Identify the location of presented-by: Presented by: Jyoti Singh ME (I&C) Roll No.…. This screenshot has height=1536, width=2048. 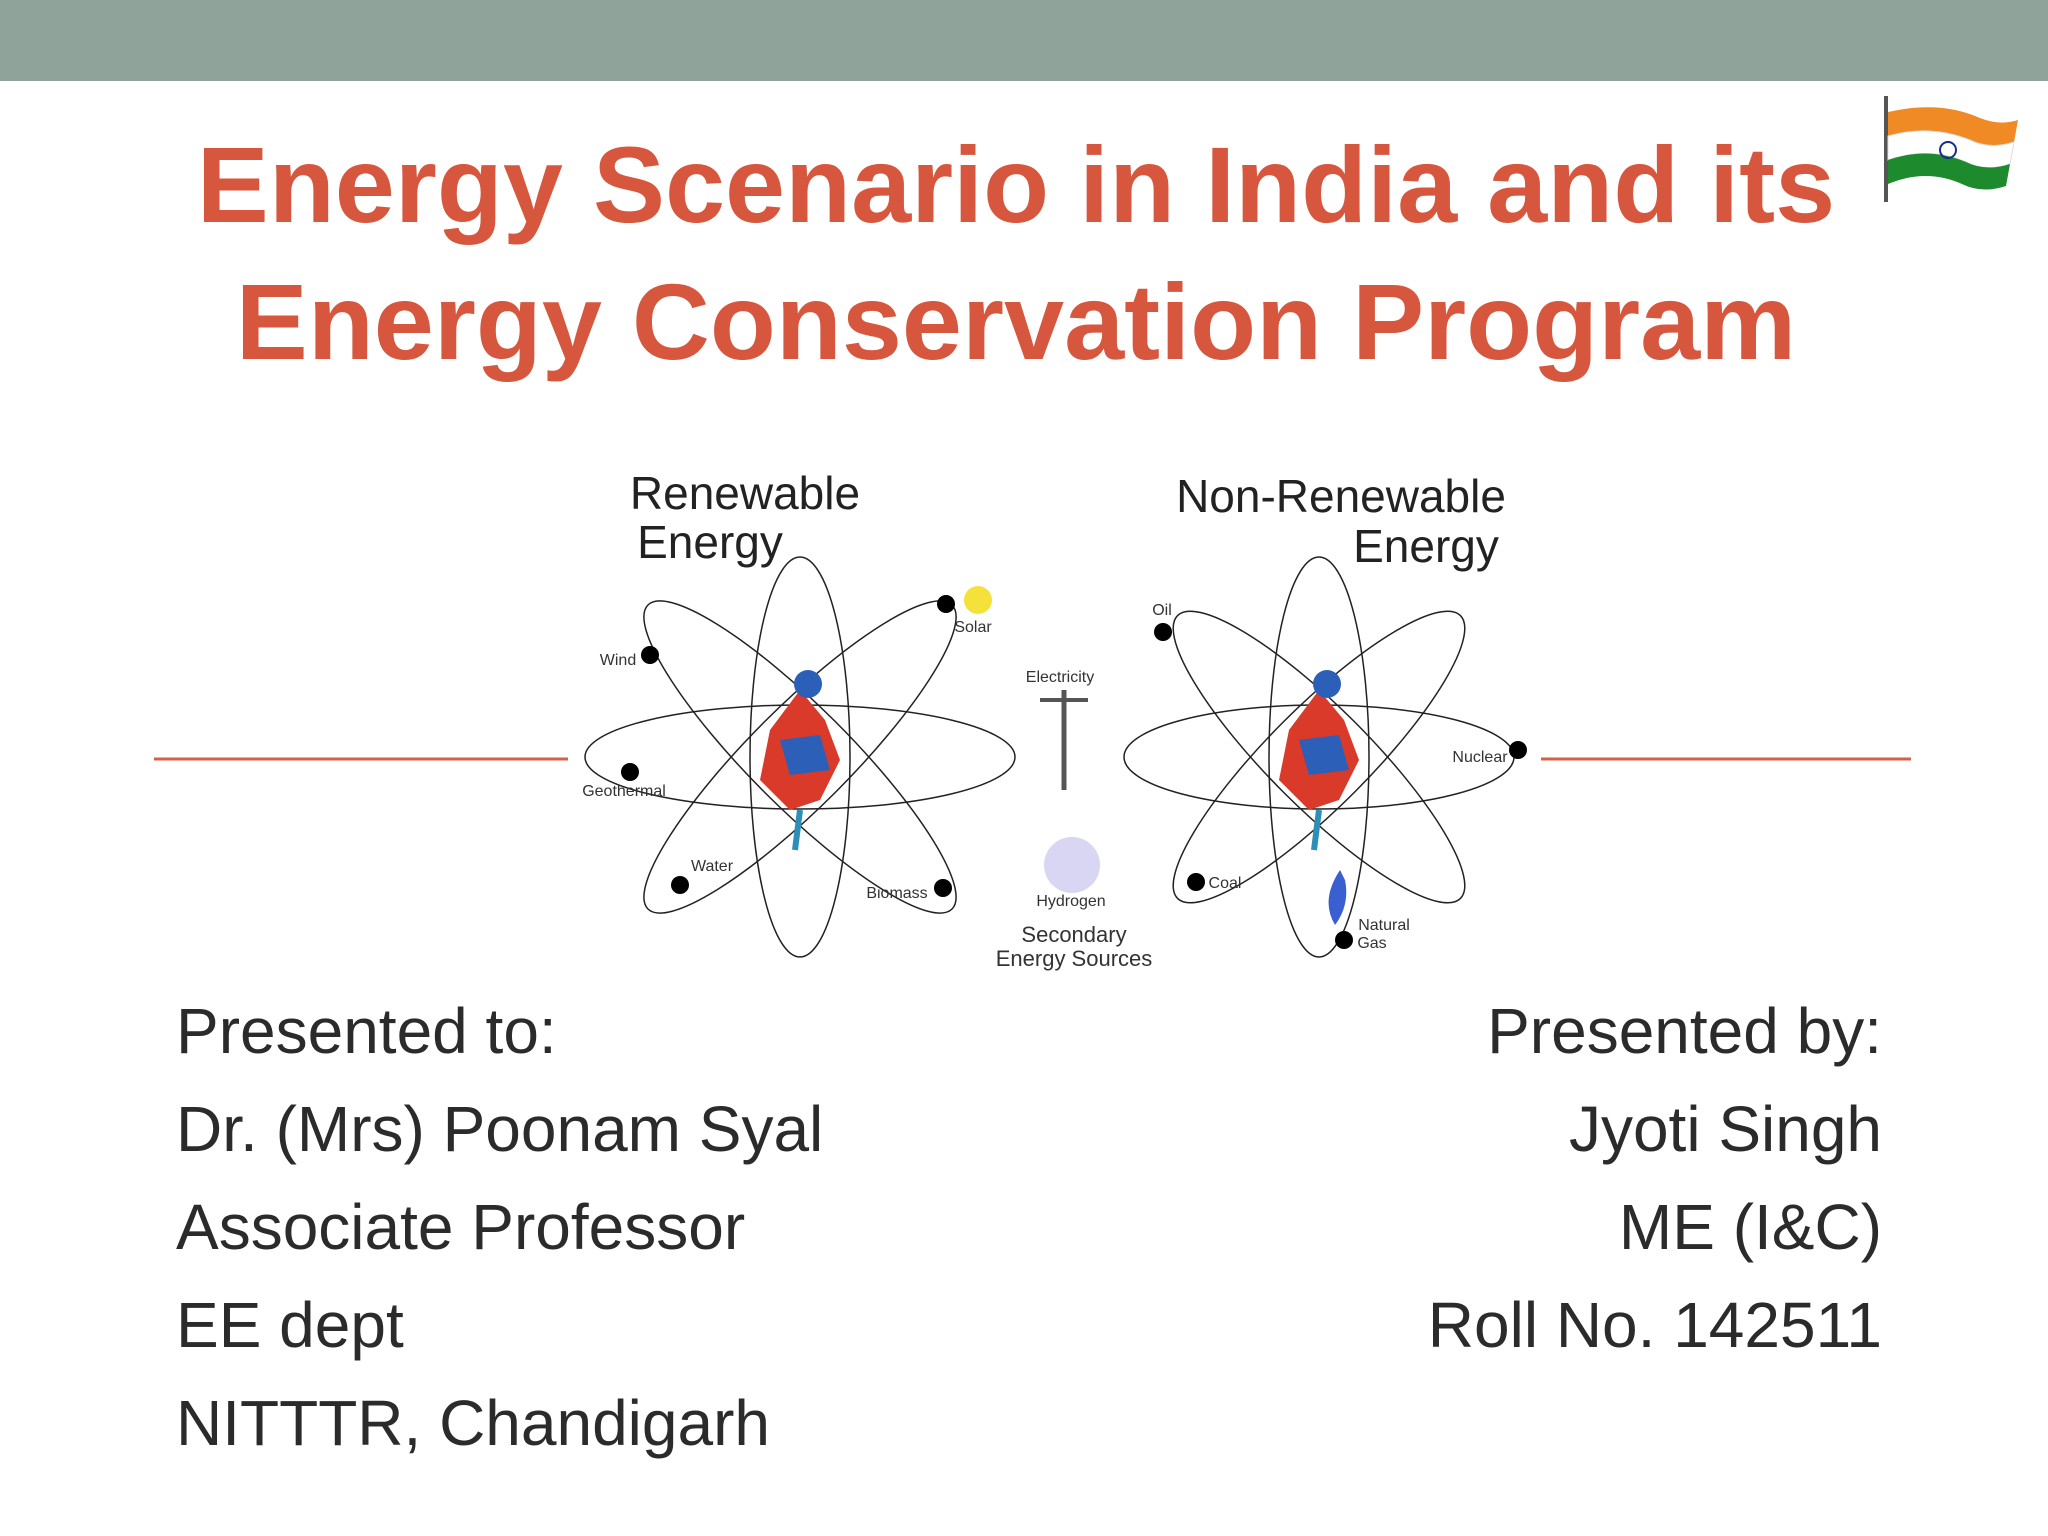
(1655, 1178).